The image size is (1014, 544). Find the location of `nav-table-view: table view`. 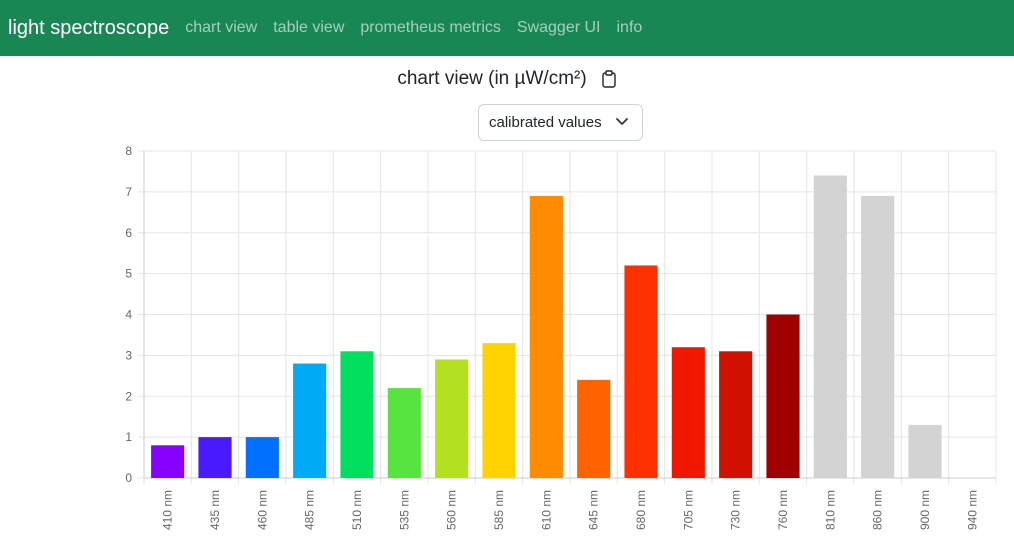

nav-table-view: table view is located at coordinates (309, 27).